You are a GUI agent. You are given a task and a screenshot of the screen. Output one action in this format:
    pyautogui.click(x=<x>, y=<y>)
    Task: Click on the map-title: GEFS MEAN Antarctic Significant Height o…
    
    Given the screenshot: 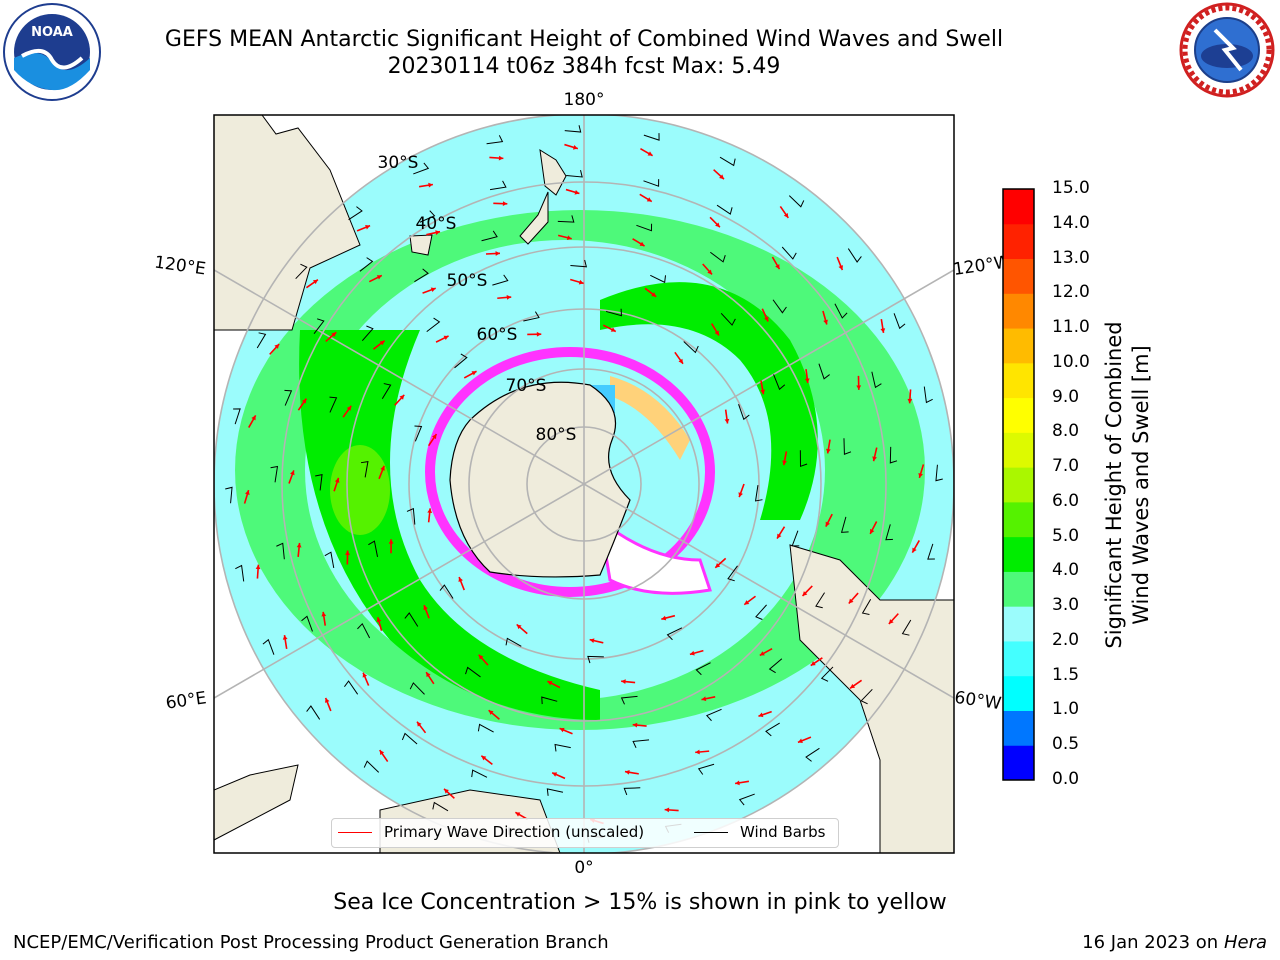 What is the action you would take?
    pyautogui.click(x=584, y=39)
    